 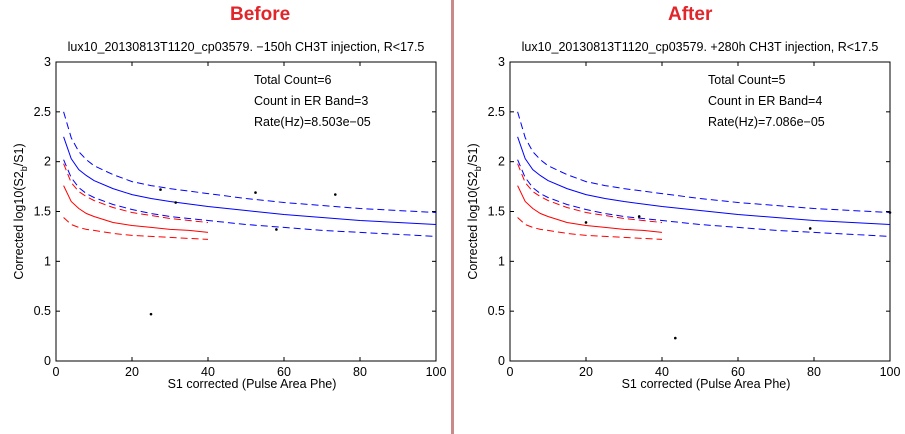 What do you see at coordinates (690, 14) in the screenshot?
I see `after-heading: After` at bounding box center [690, 14].